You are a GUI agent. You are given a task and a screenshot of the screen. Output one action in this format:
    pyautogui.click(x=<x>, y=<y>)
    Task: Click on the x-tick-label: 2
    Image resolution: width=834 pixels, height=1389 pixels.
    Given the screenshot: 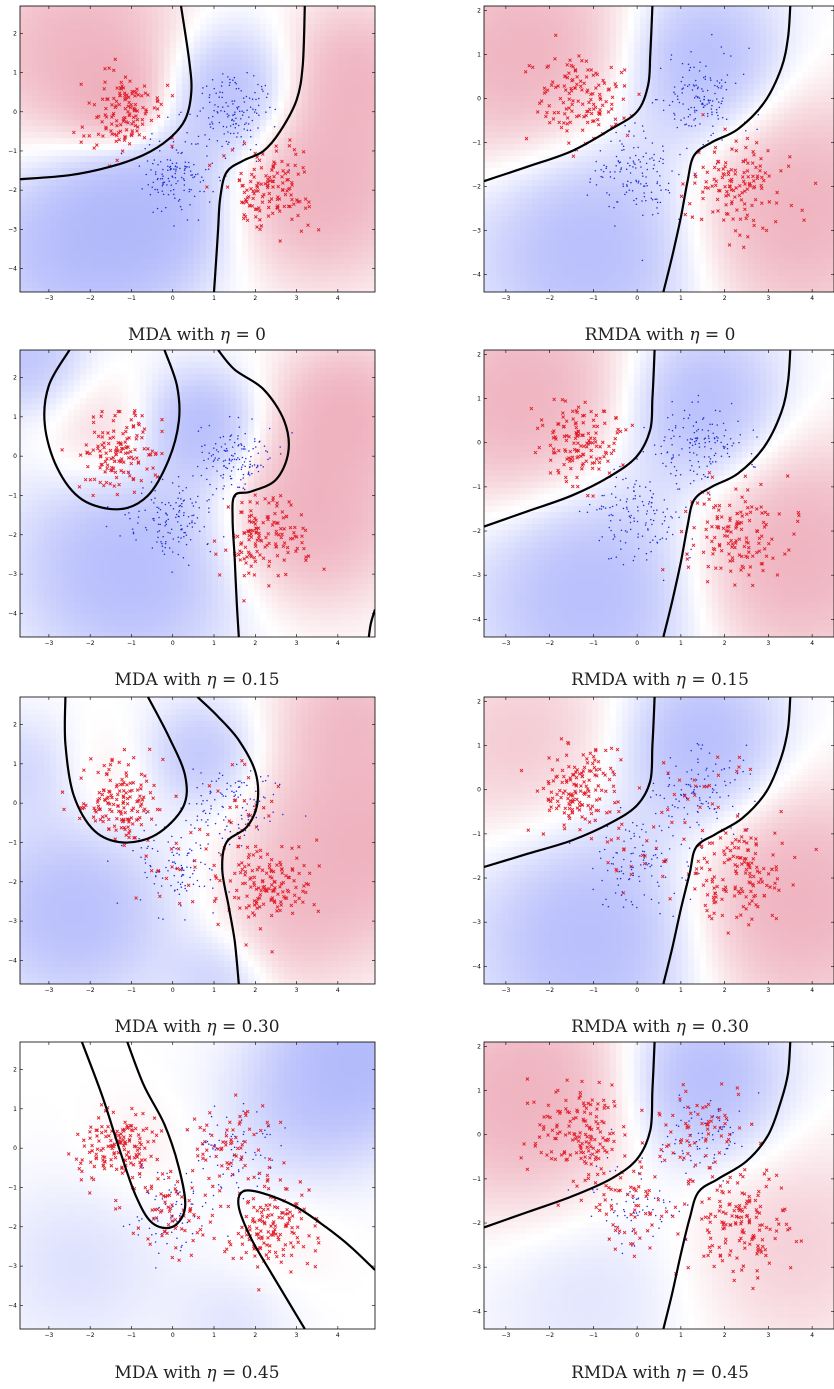 What is the action you would take?
    pyautogui.click(x=255, y=298)
    